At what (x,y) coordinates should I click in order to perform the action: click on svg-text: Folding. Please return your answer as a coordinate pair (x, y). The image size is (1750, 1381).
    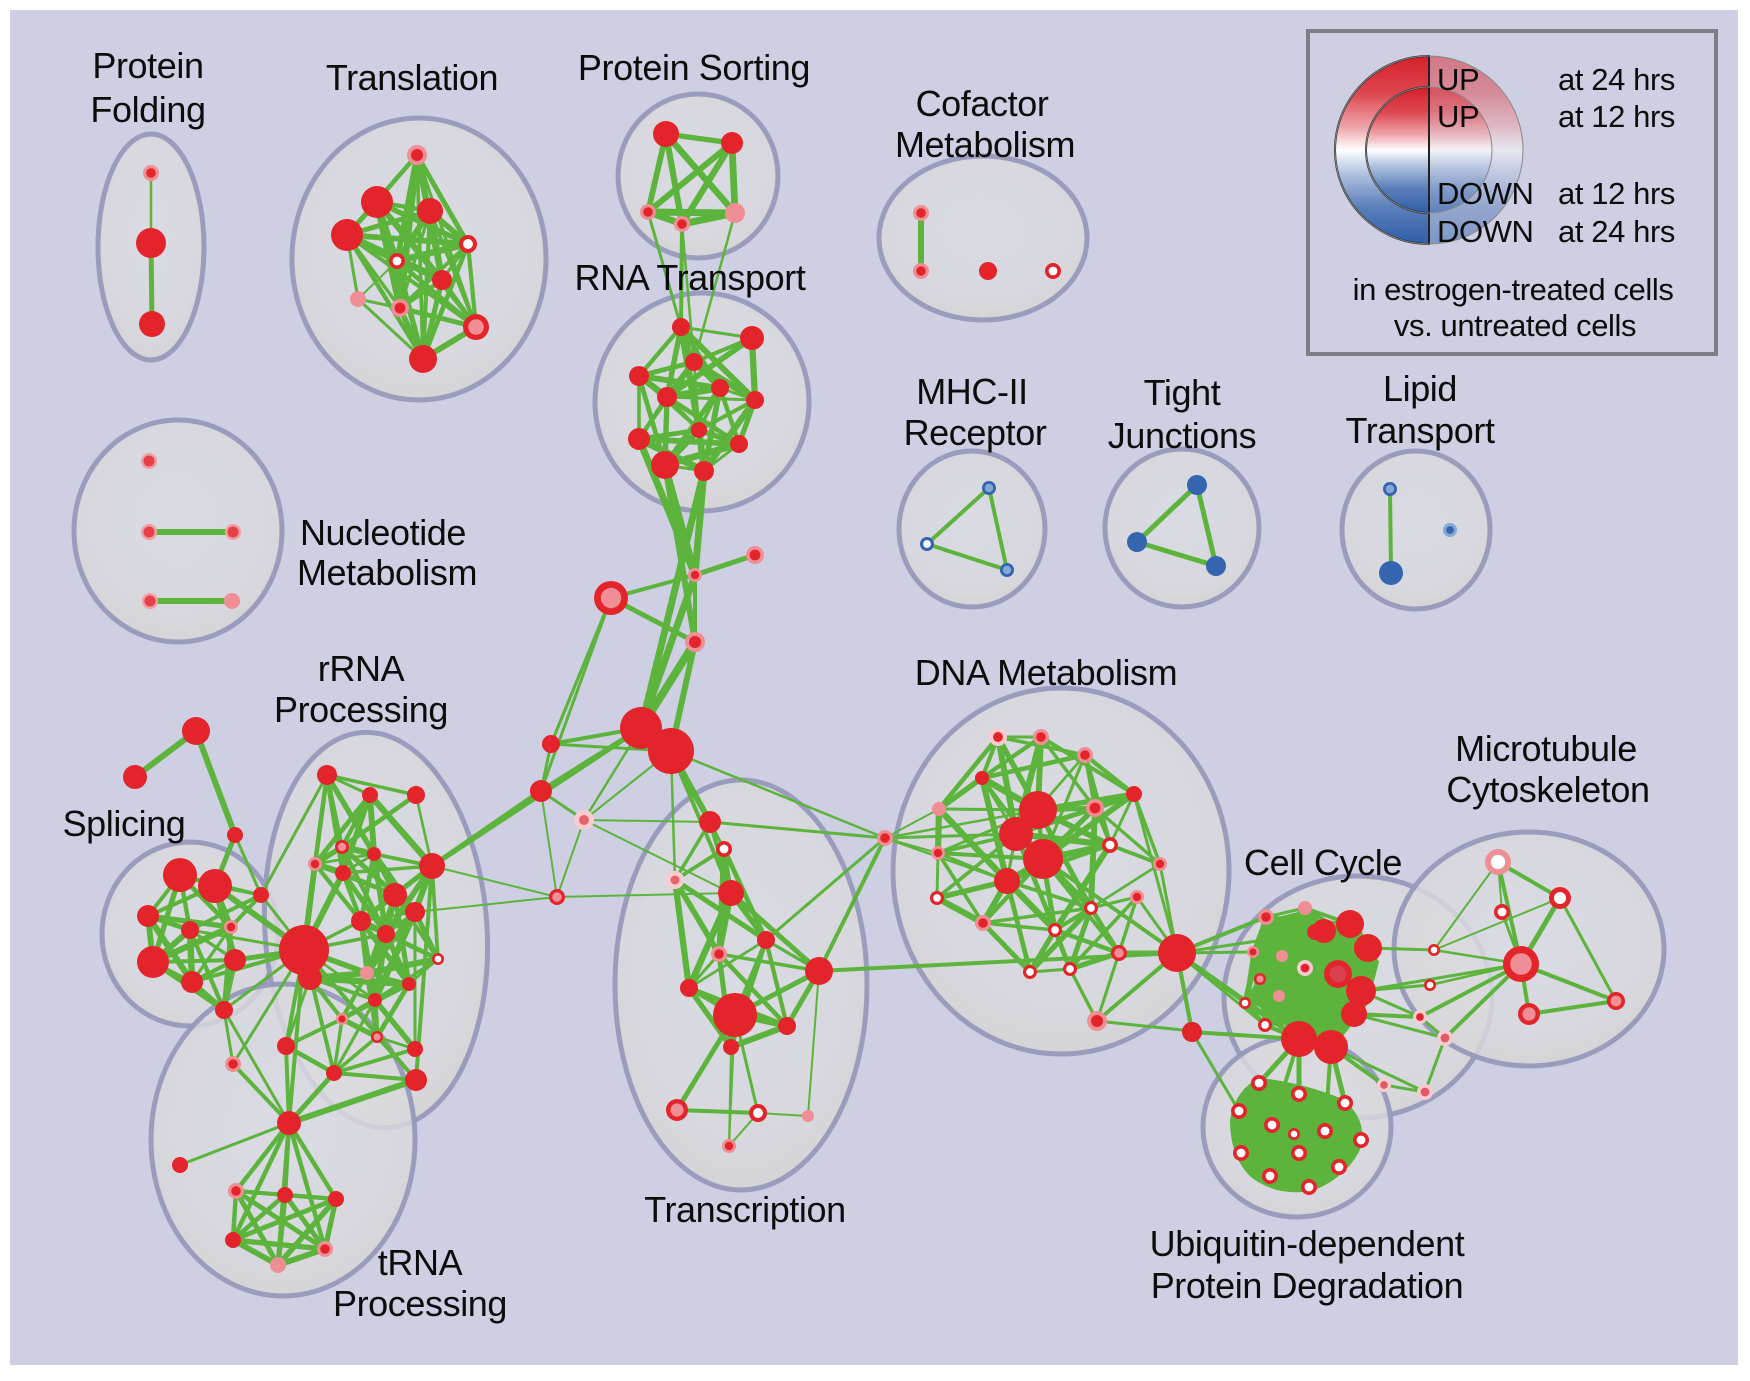
    Looking at the image, I should click on (147, 109).